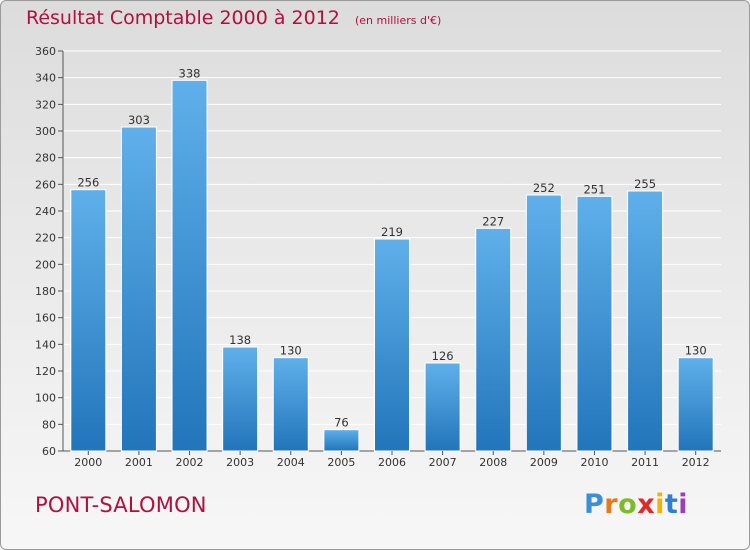 The image size is (750, 550). I want to click on x-tick-label: 2008, so click(493, 462).